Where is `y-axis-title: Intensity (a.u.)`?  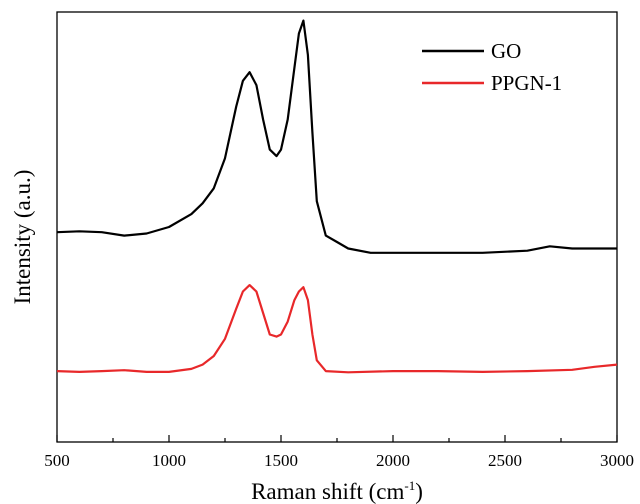
y-axis-title: Intensity (a.u.) is located at coordinates (22, 237).